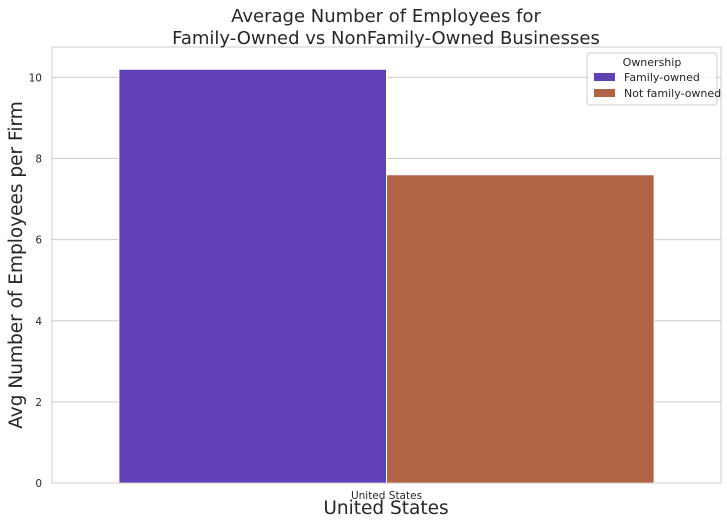  Describe the element at coordinates (386, 16) in the screenshot. I see `chart-title-line-1: Average Number of Employees for` at that location.